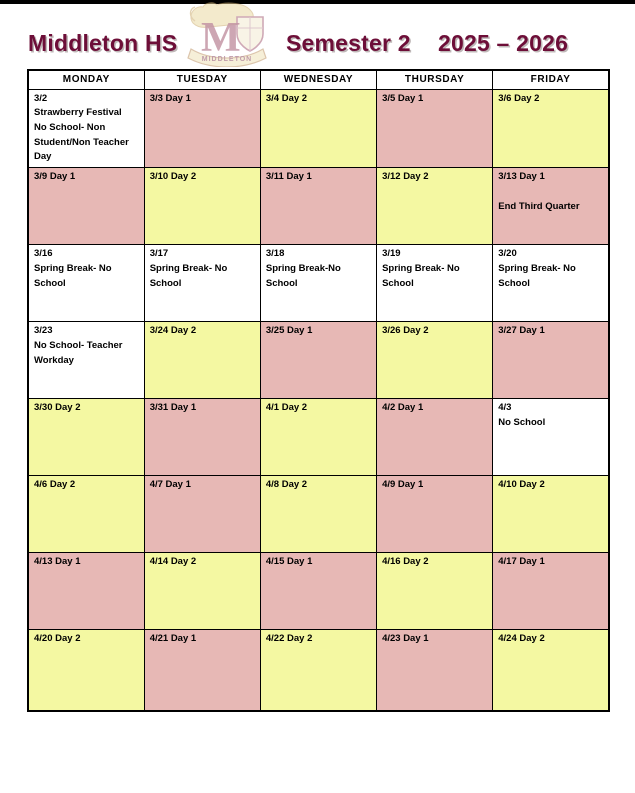  I want to click on calendar-cell: 3/9 Day 1, so click(86, 206).